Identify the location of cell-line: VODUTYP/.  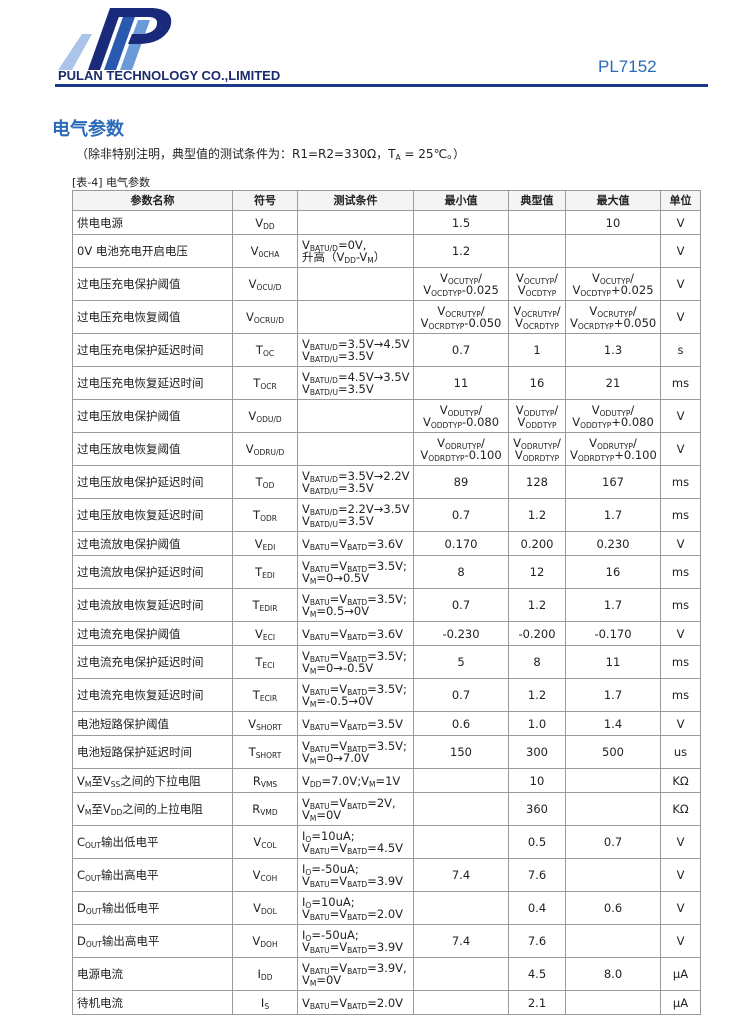
(613, 410).